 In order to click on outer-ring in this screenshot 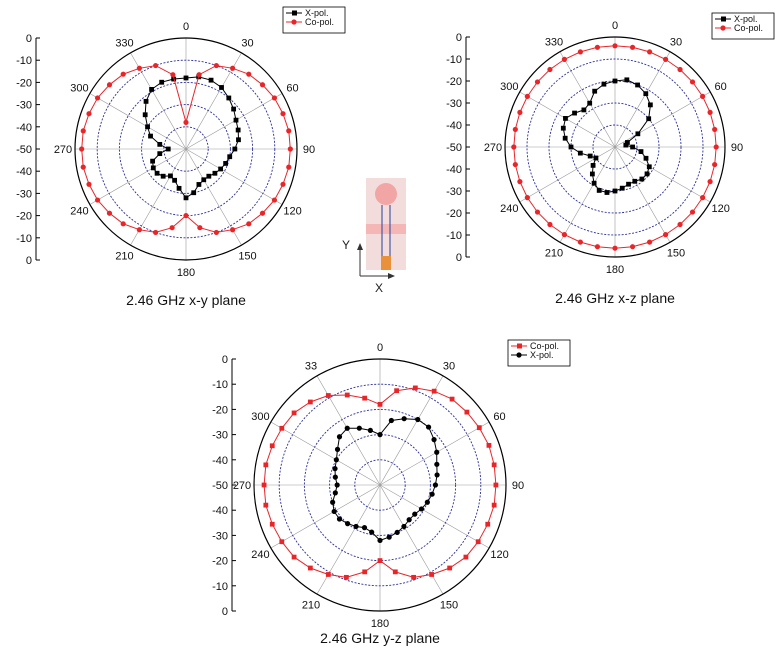, I will do `click(380, 485)`.